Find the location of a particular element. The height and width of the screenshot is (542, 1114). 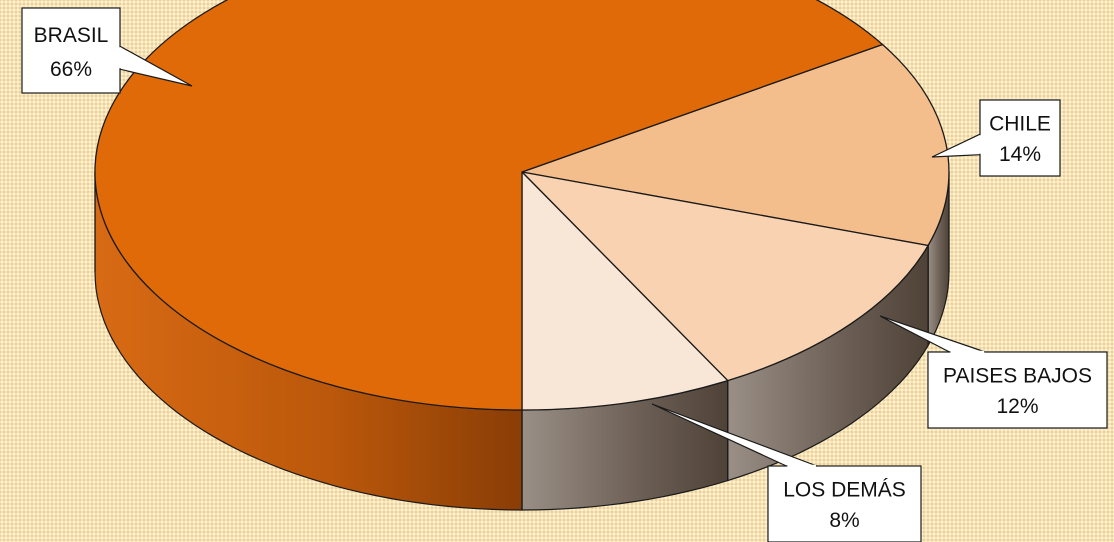

pie-slice-chile is located at coordinates (734, 145).